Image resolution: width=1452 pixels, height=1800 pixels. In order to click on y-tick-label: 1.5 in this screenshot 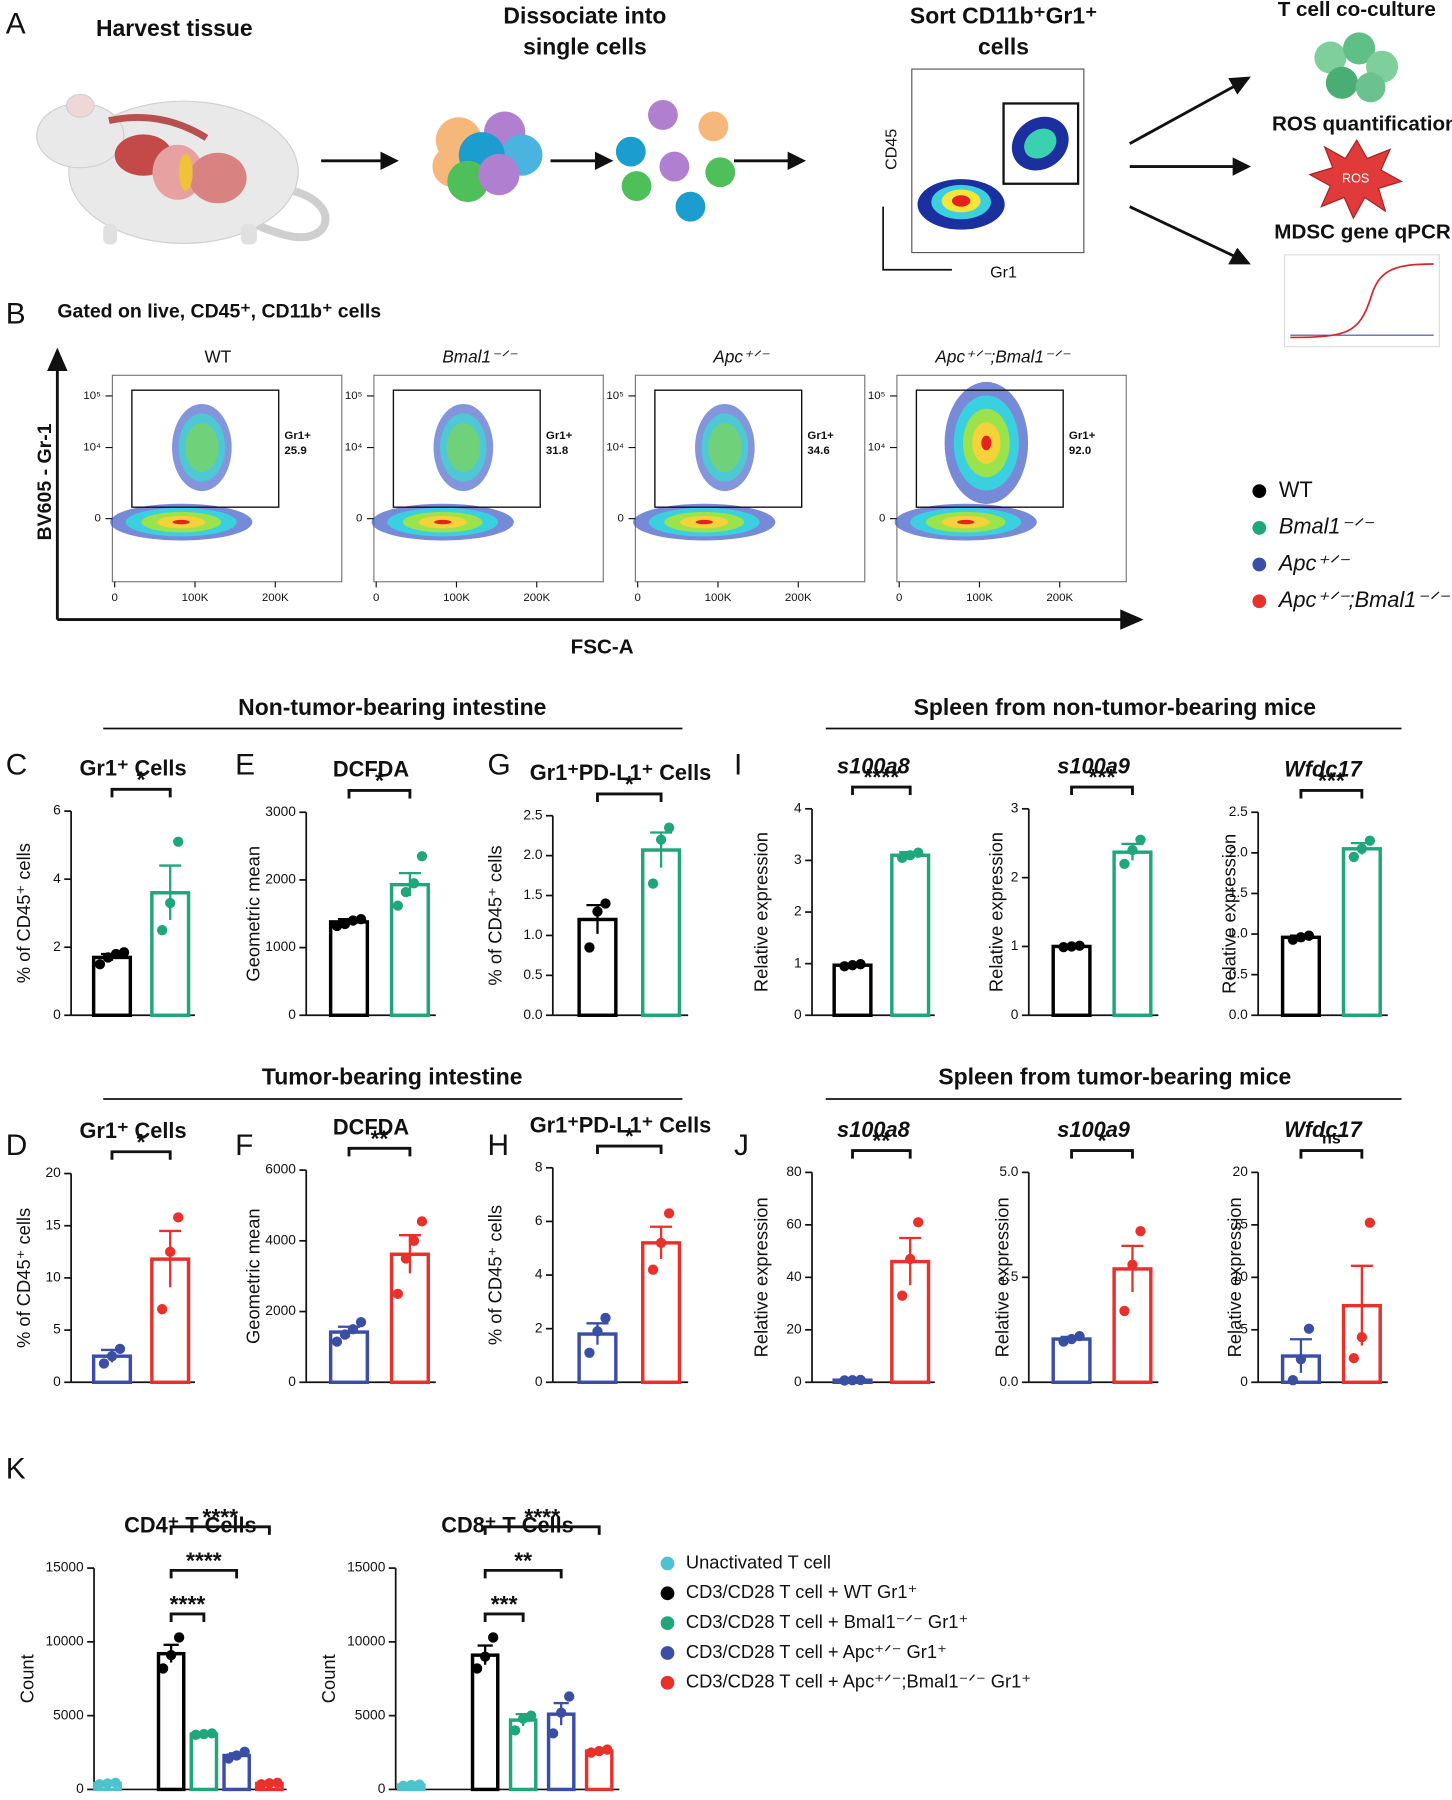, I will do `click(532, 894)`.